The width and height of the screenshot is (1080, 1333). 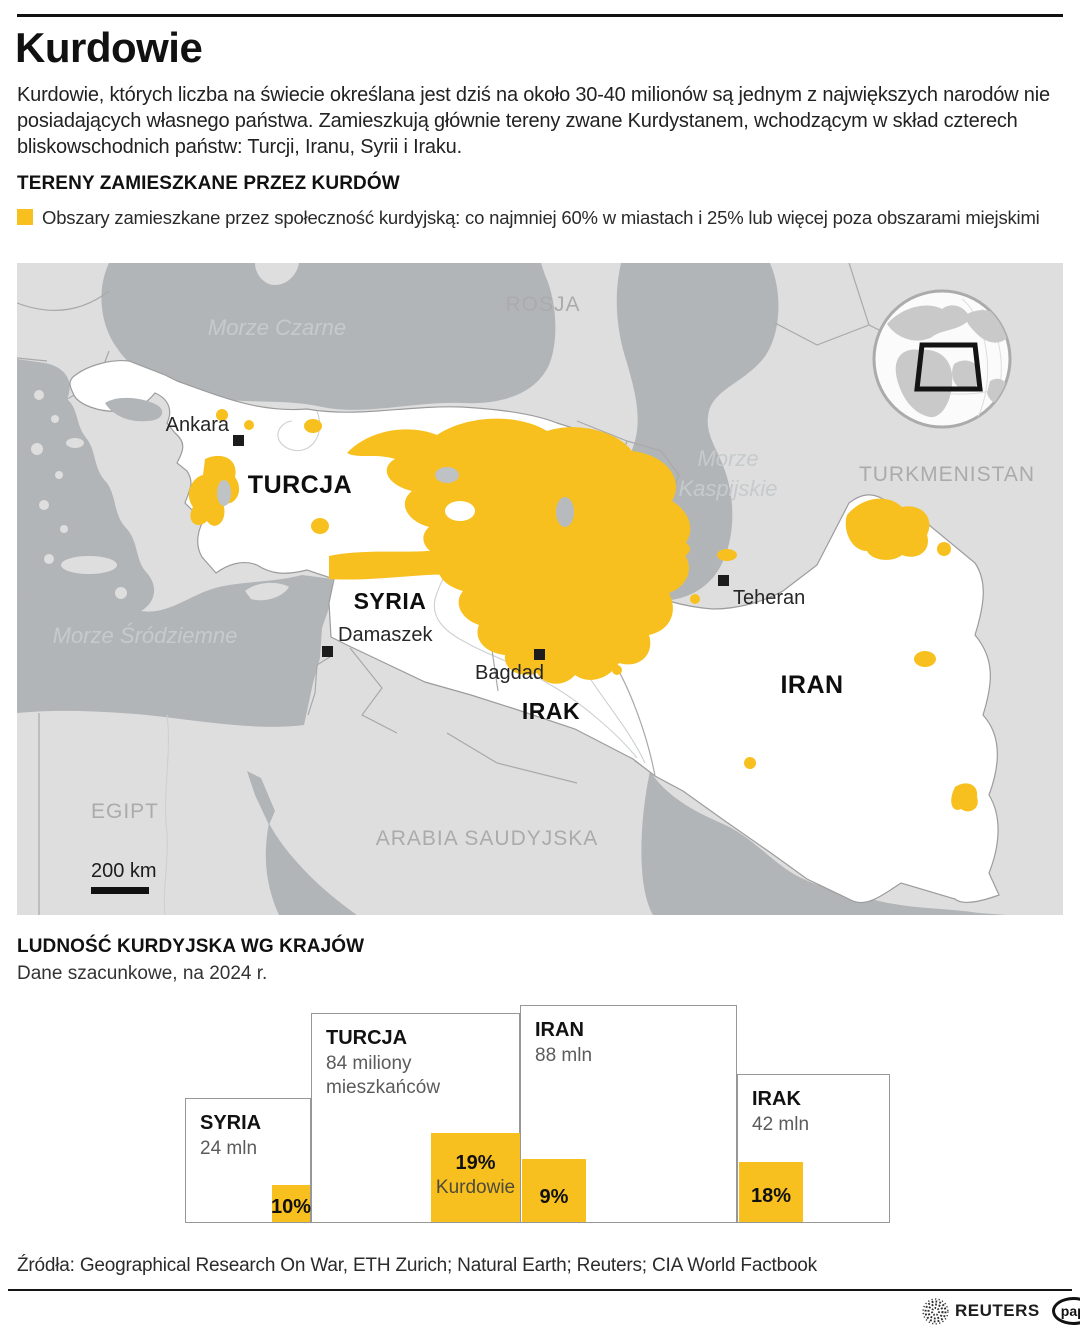 I want to click on chart-bar-turkey: 19% Kurdowie, so click(x=475, y=1177).